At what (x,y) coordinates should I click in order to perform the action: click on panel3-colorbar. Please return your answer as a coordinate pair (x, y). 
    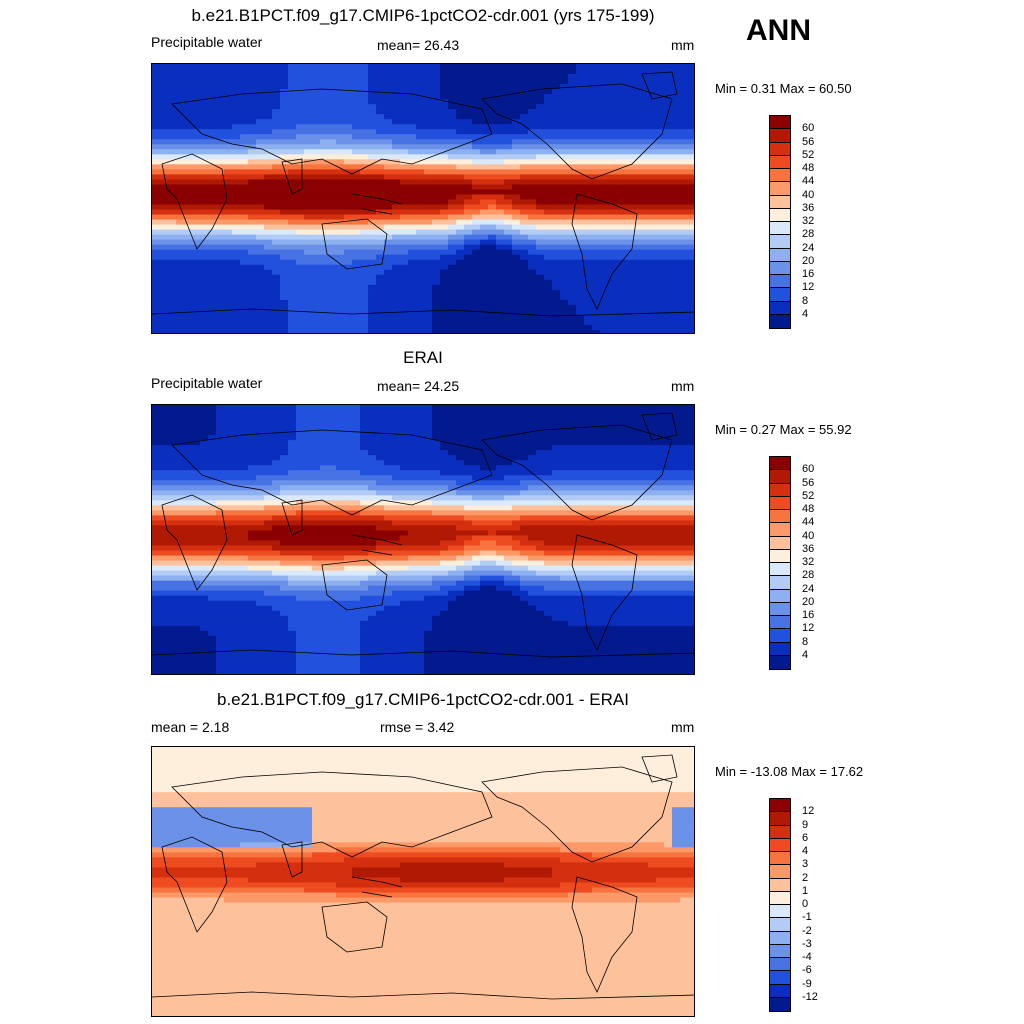
    Looking at the image, I should click on (780, 905).